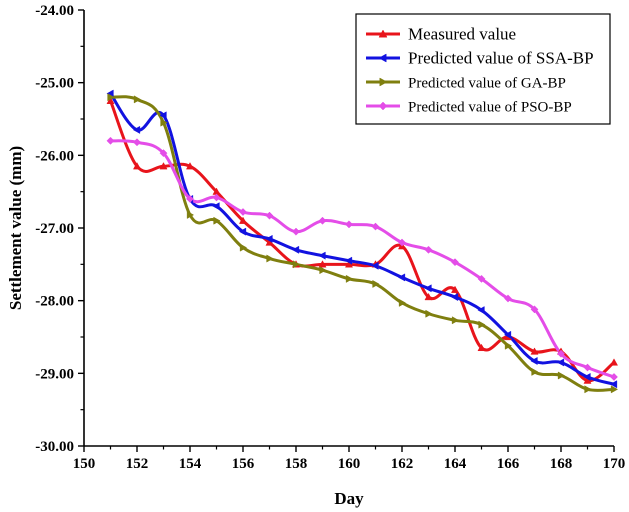 The height and width of the screenshot is (512, 629). What do you see at coordinates (402, 464) in the screenshot?
I see `x-tick-label: 162` at bounding box center [402, 464].